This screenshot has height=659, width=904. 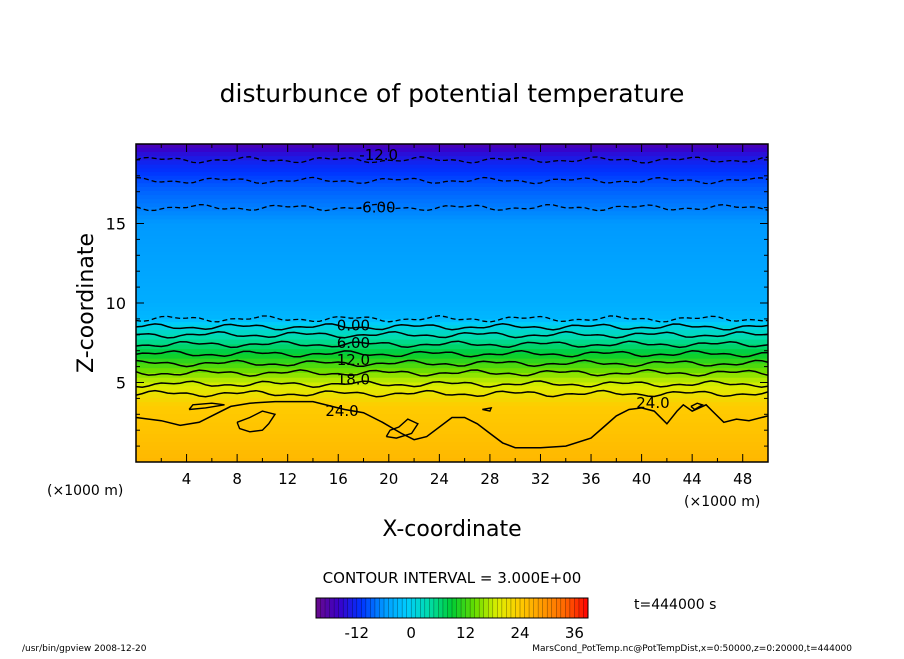 I want to click on colorbar-frame, so click(x=452, y=608).